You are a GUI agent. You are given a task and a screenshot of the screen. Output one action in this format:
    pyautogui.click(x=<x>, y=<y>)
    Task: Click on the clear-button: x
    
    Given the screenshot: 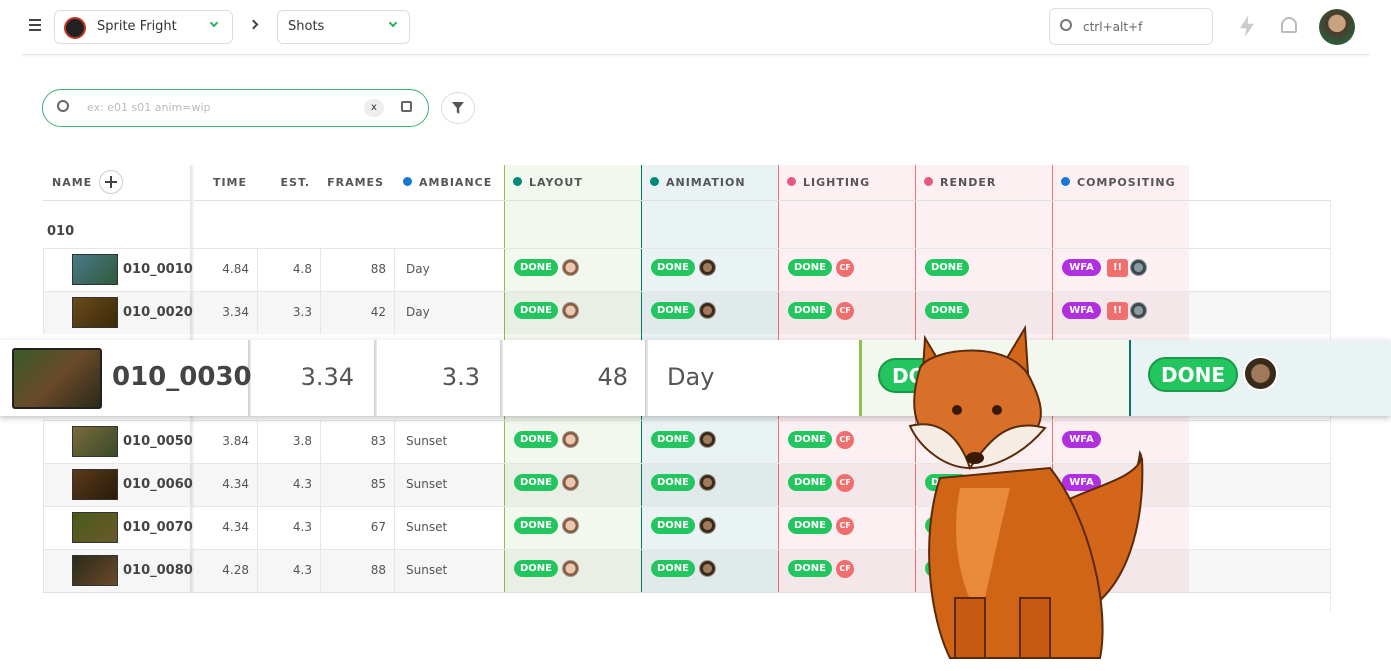 What is the action you would take?
    pyautogui.click(x=374, y=108)
    